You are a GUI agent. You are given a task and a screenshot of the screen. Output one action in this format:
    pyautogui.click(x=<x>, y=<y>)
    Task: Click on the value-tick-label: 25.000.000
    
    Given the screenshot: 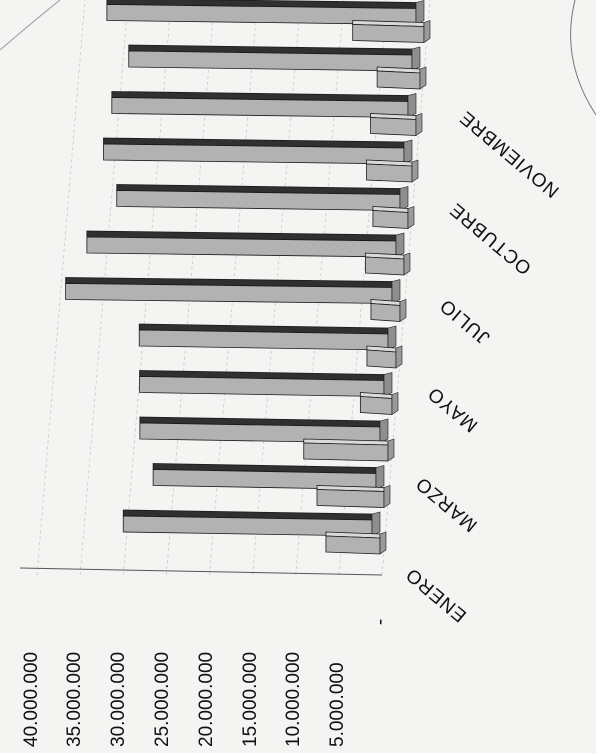 What is the action you would take?
    pyautogui.click(x=162, y=699)
    